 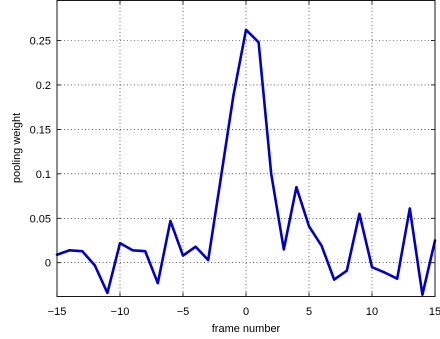 What do you see at coordinates (434, 312) in the screenshot?
I see `x-tick-label: 15` at bounding box center [434, 312].